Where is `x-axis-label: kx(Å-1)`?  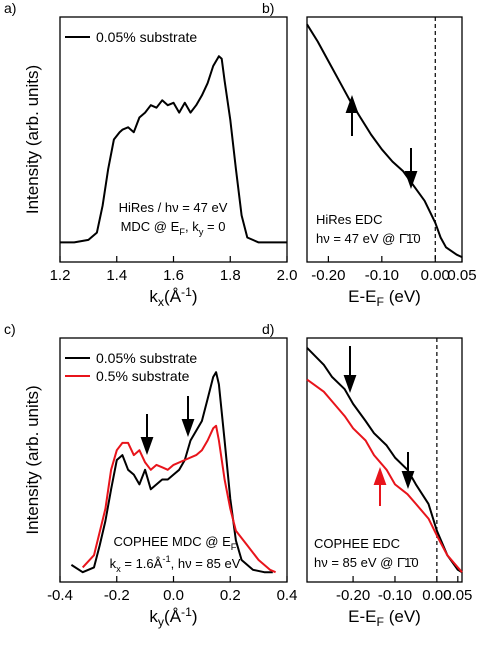 x-axis-label: kx(Å-1) is located at coordinates (173, 297).